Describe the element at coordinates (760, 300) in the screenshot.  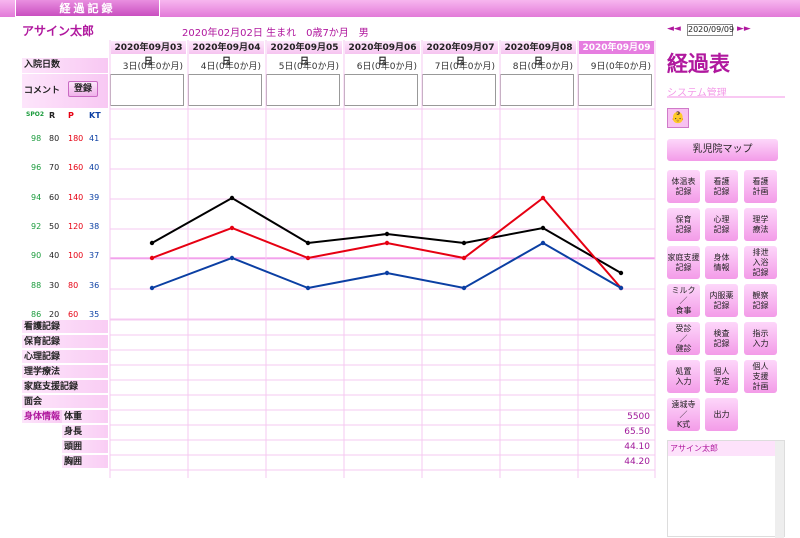
I see `function-button: 観察 記録` at that location.